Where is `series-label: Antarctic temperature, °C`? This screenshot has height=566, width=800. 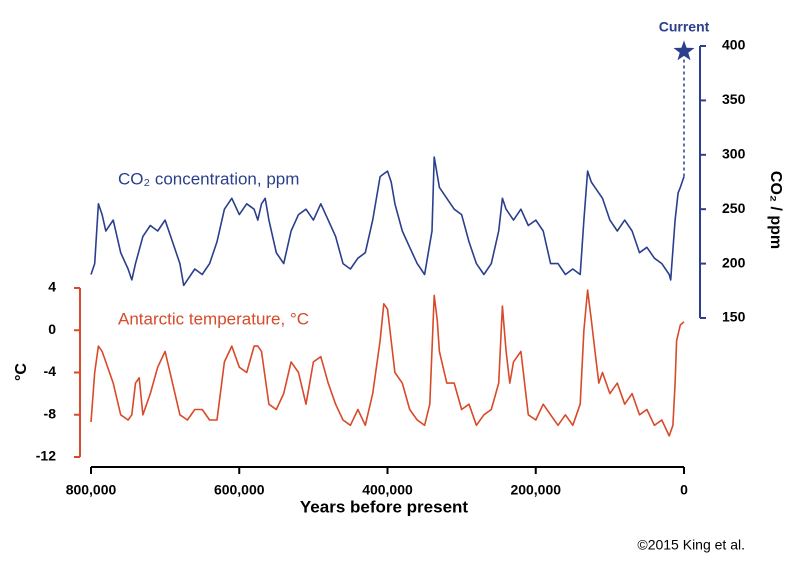
series-label: Antarctic temperature, °C is located at coordinates (213, 318).